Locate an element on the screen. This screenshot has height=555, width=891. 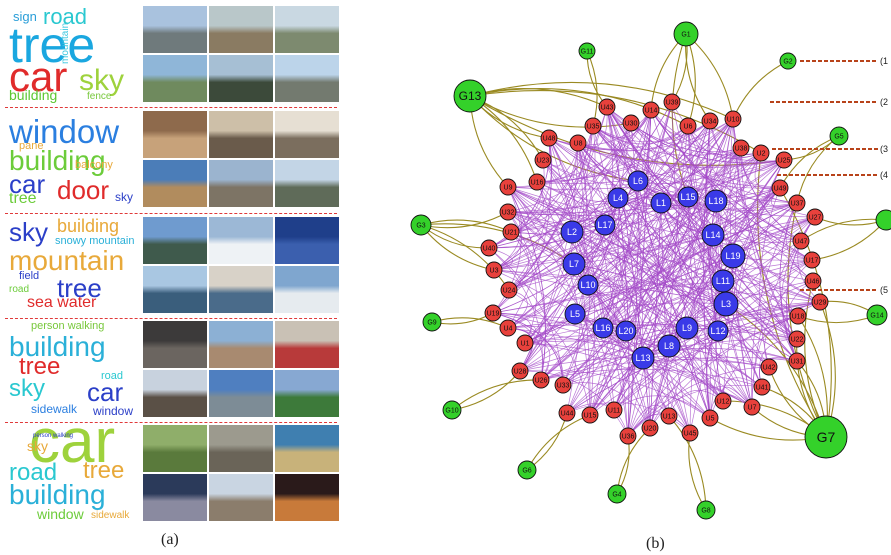
node-label: U23 is located at coordinates (543, 160).